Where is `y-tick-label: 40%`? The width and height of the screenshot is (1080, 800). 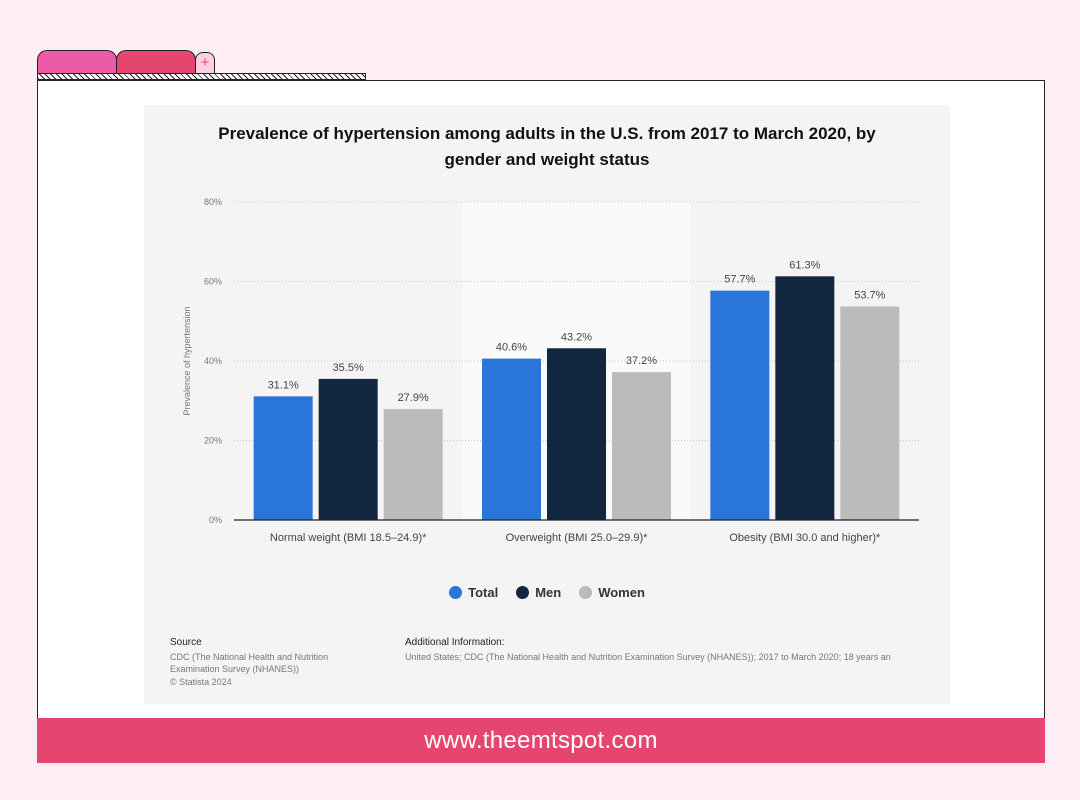 y-tick-label: 40% is located at coordinates (213, 361).